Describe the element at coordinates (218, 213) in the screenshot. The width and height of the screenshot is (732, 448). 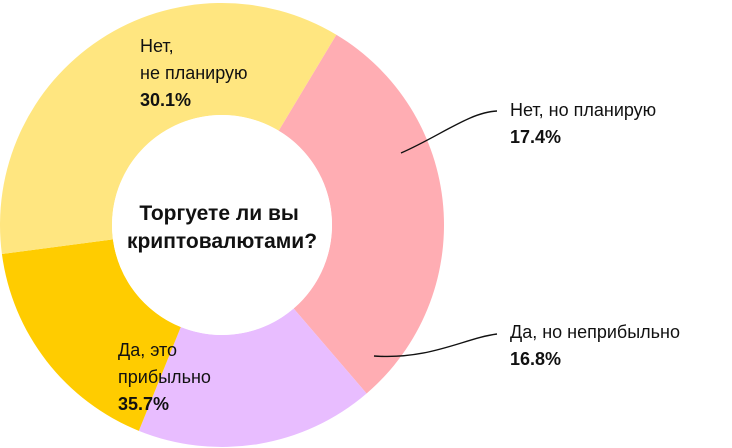
I see `chart-title-line-1: Торгуете ли вы` at that location.